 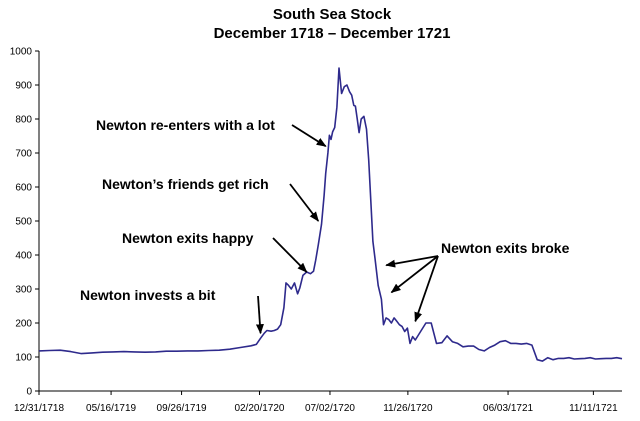 What do you see at coordinates (23, 358) in the screenshot?
I see `y-tick-label: 100` at bounding box center [23, 358].